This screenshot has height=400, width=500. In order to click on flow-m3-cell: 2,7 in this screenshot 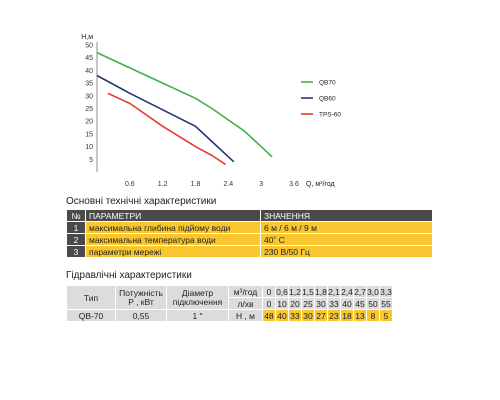, I will do `click(360, 291)`.